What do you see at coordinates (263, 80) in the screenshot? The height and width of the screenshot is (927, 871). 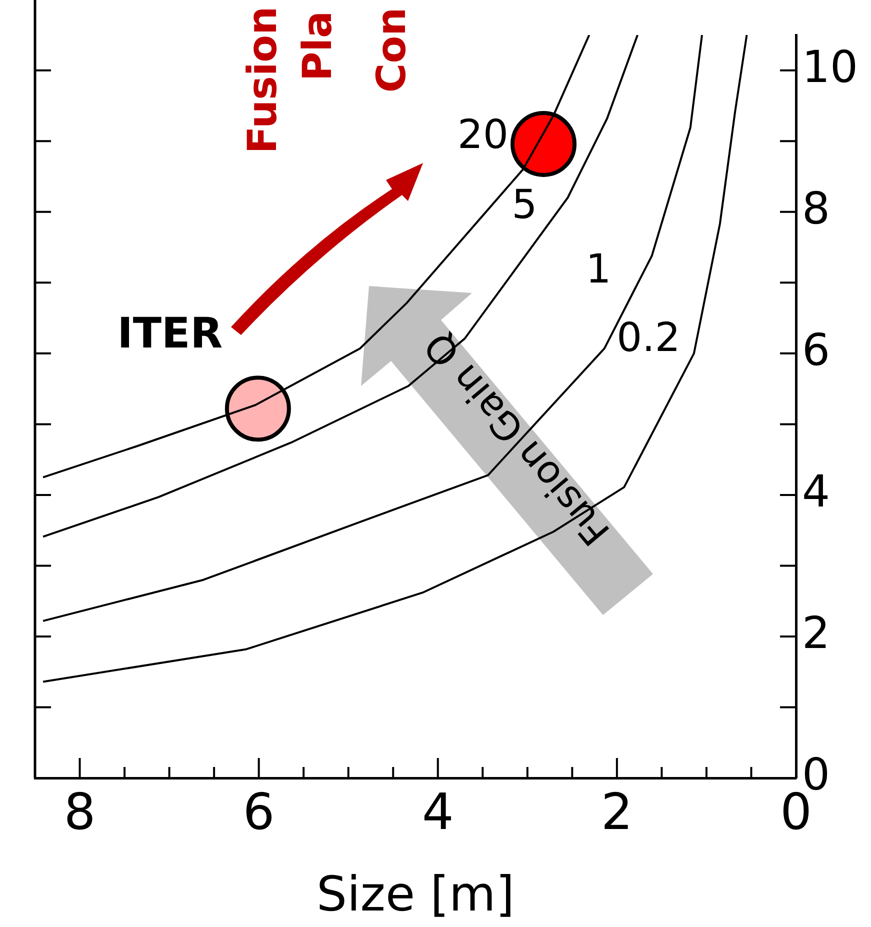 I see `annotation: Fusion` at bounding box center [263, 80].